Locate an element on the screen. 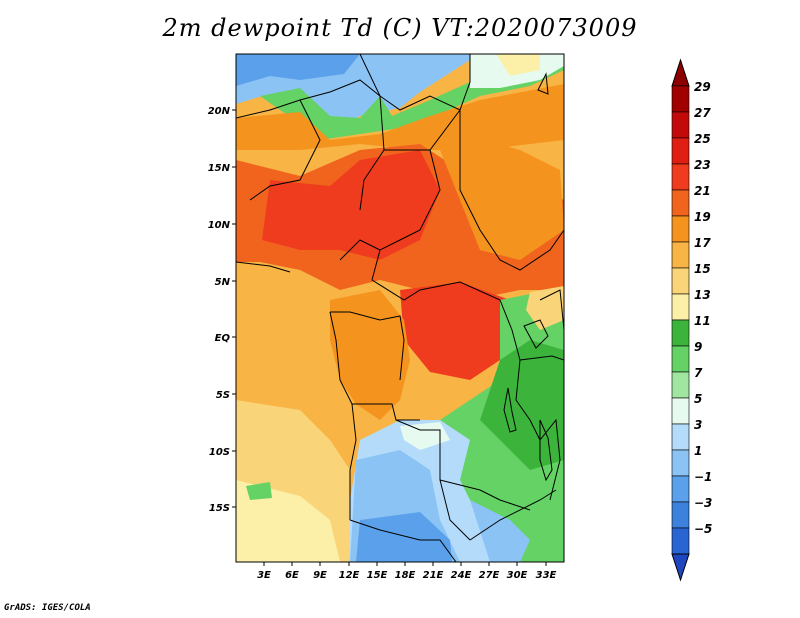 The image size is (800, 618). lat-label: 10N is located at coordinates (219, 225).